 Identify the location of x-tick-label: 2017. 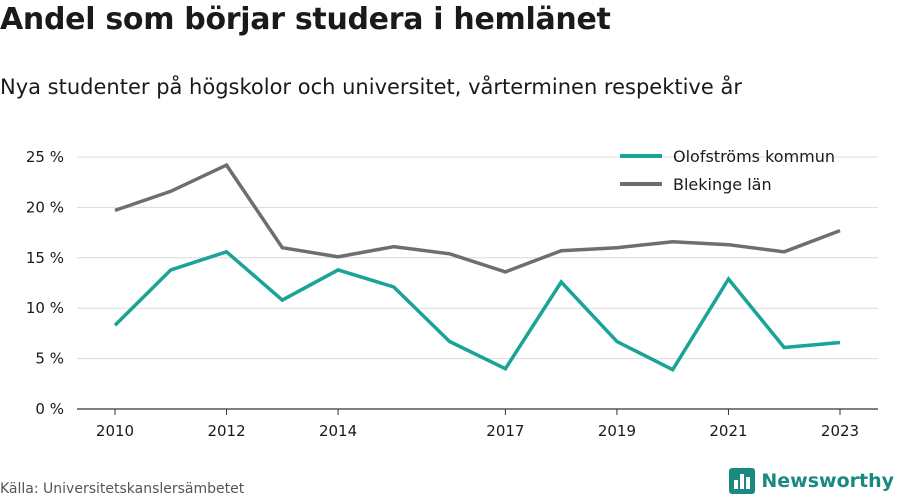
(505, 431).